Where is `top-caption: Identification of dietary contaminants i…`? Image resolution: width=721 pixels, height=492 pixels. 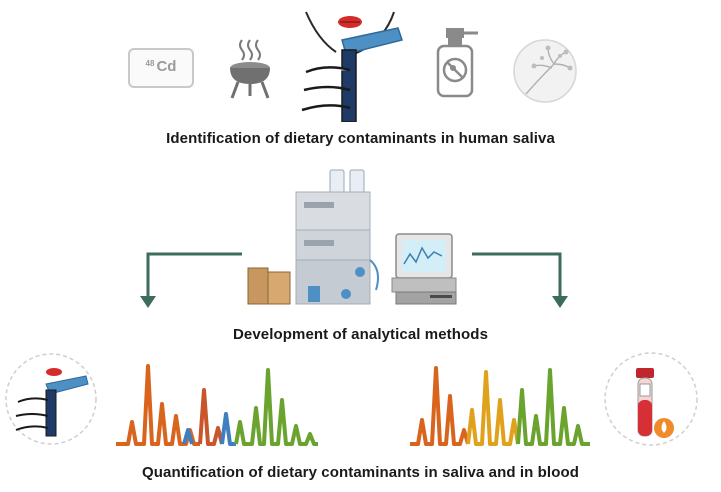 top-caption: Identification of dietary contaminants i… is located at coordinates (360, 138).